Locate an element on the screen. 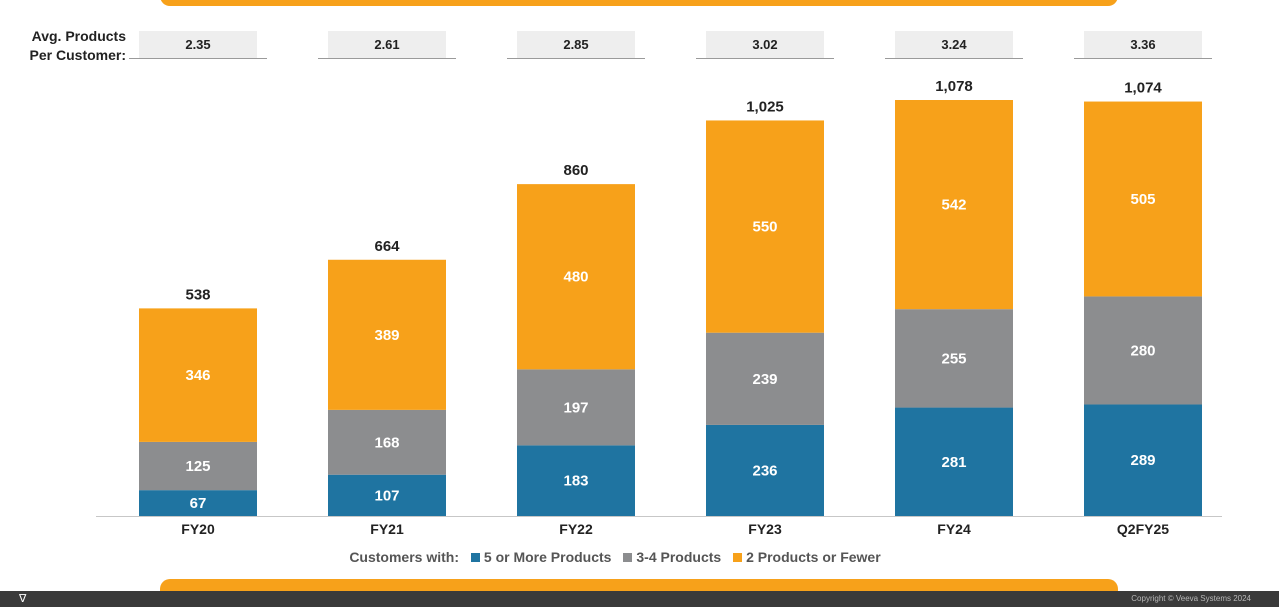  segment-data-label: 183 is located at coordinates (575, 481).